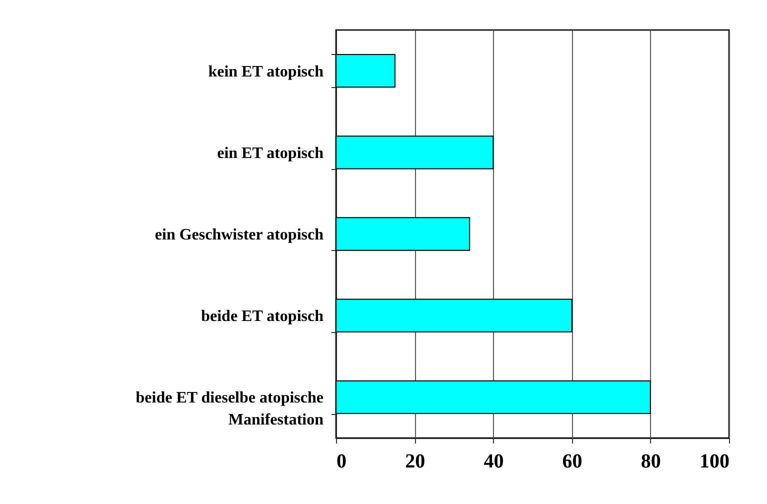  Describe the element at coordinates (266, 71) in the screenshot. I see `y-tick-label: kein ET atopisch` at that location.